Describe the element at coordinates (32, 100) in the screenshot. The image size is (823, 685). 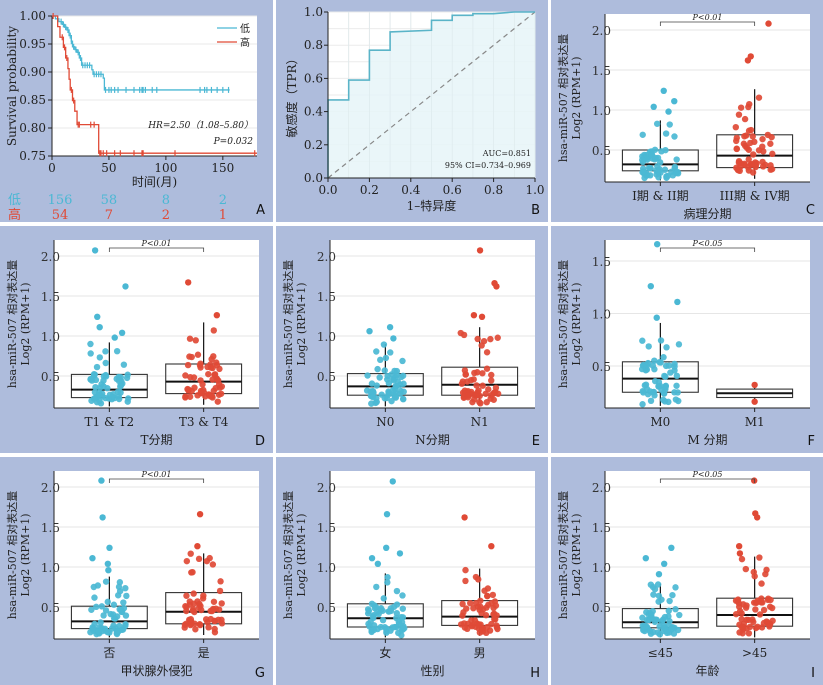
I see `y-tick-label: 0.85` at that location.